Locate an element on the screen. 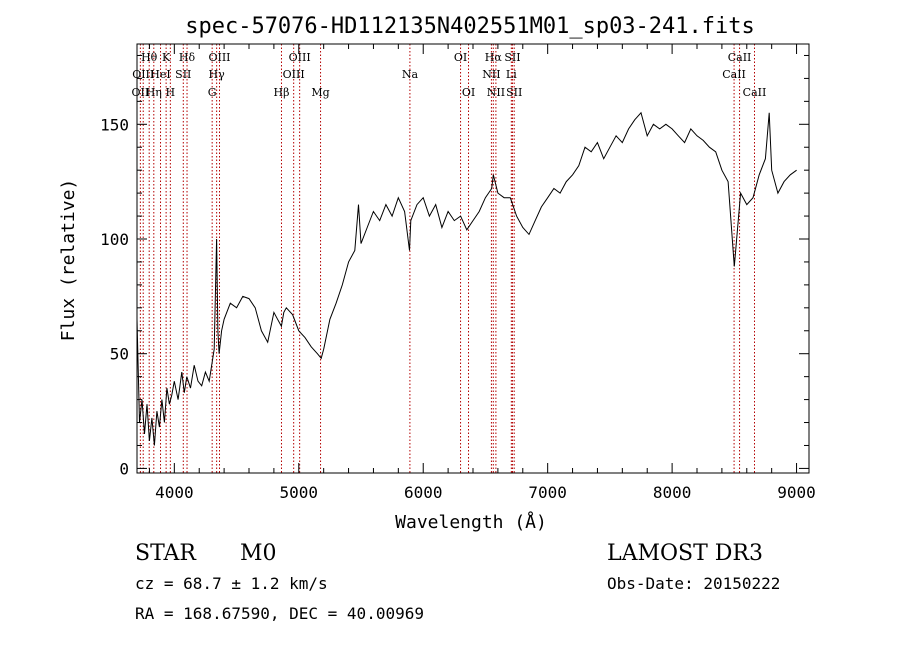 The image size is (900, 649). x-tick-label: 4000 is located at coordinates (174, 492).